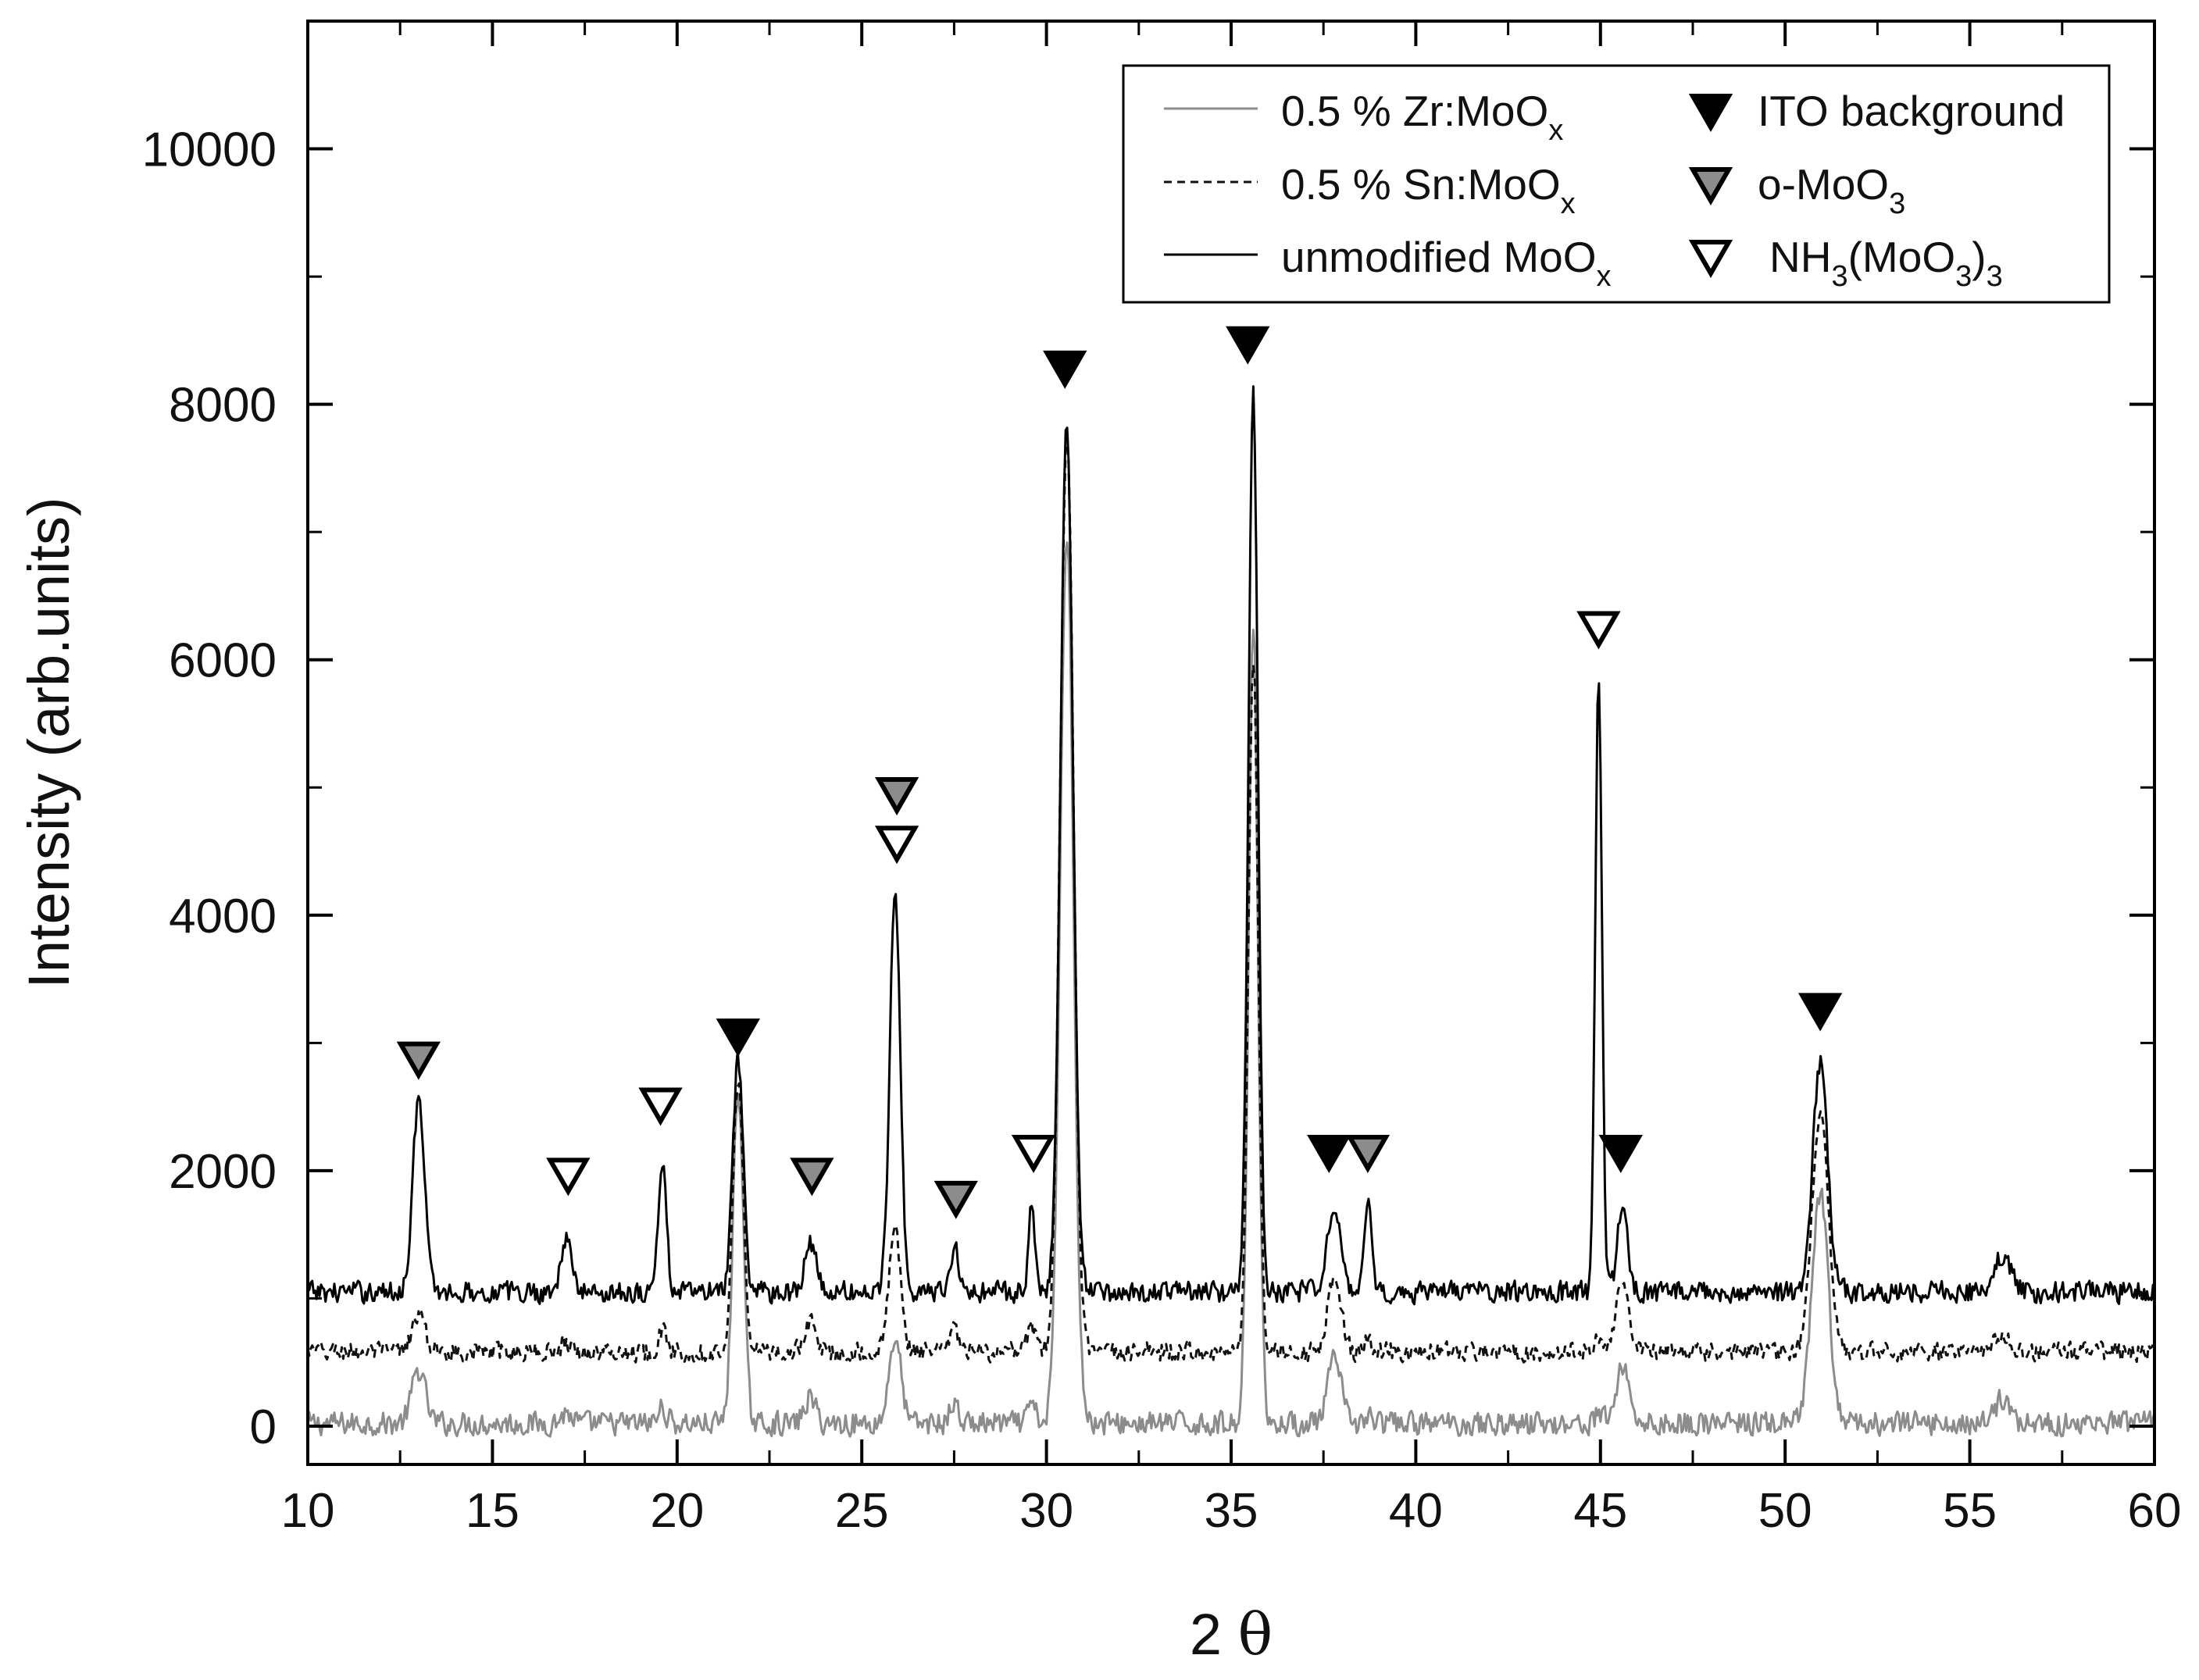  What do you see at coordinates (677, 1511) in the screenshot?
I see `x-tick-label: 20` at bounding box center [677, 1511].